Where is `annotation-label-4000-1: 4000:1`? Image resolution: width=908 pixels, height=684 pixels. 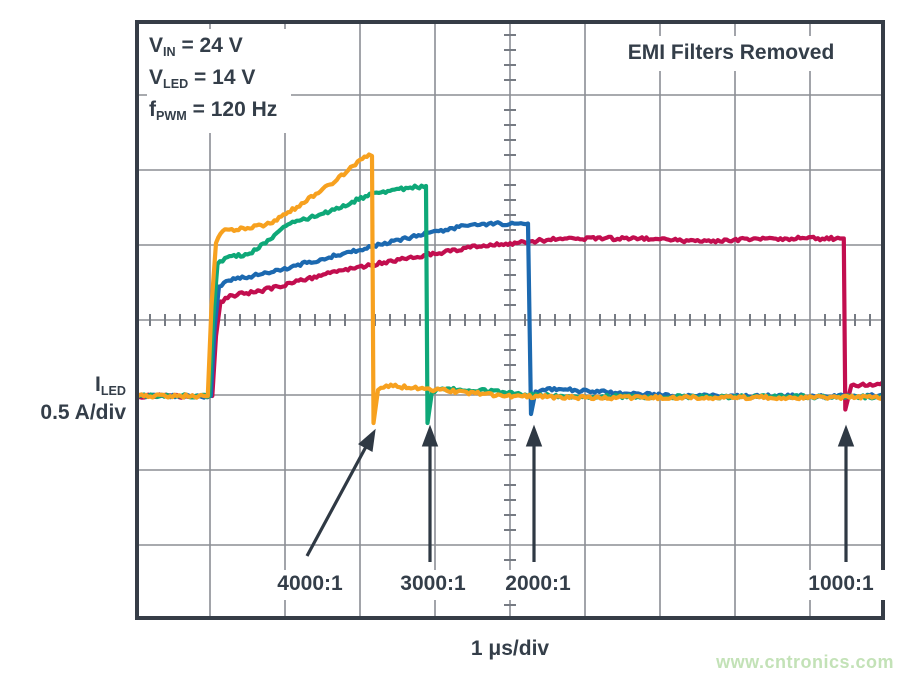 annotation-label-4000-1: 4000:1 is located at coordinates (310, 585).